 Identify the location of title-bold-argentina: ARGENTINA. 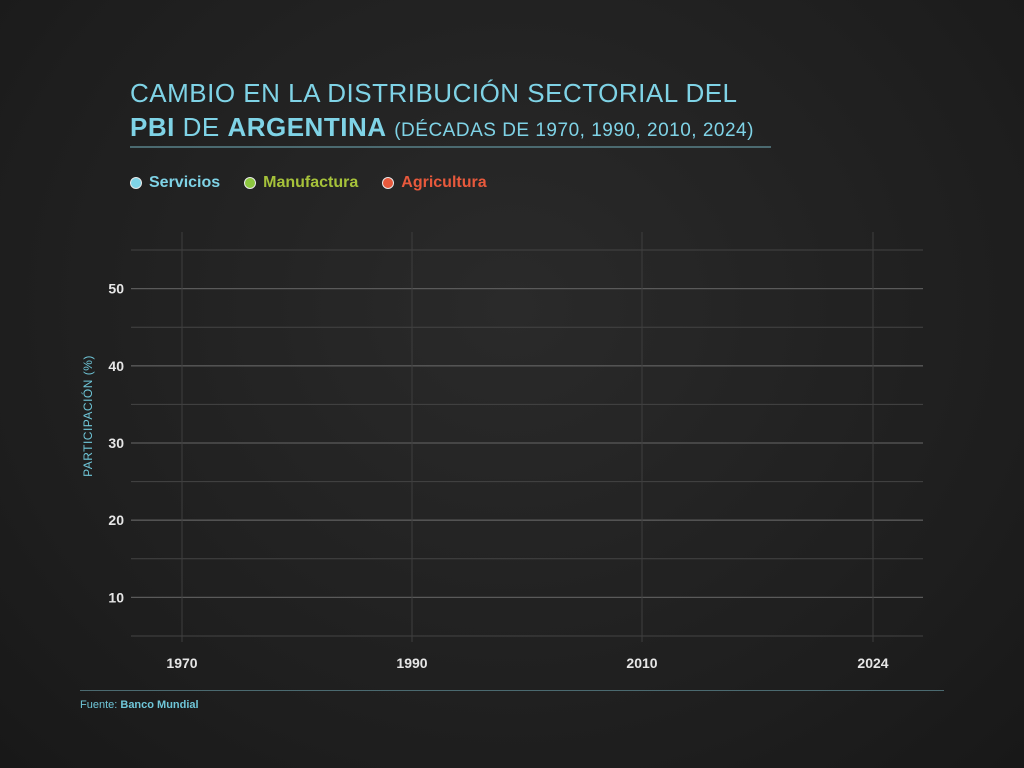
(307, 127).